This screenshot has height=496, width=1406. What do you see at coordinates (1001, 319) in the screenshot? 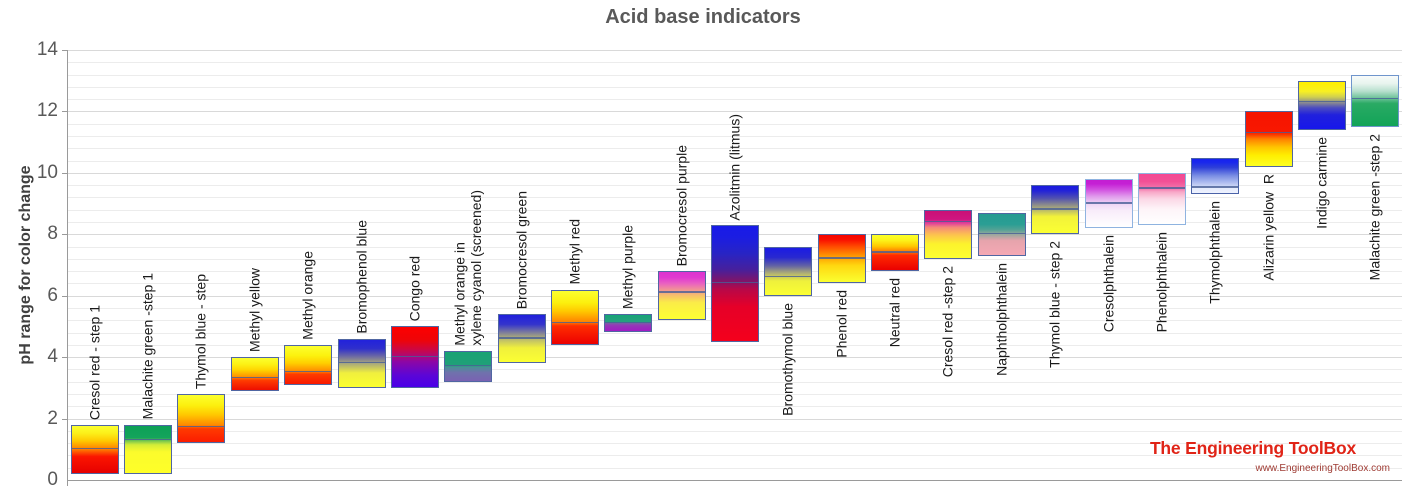
I see `indicator-label: Naphtholphthalein` at bounding box center [1001, 319].